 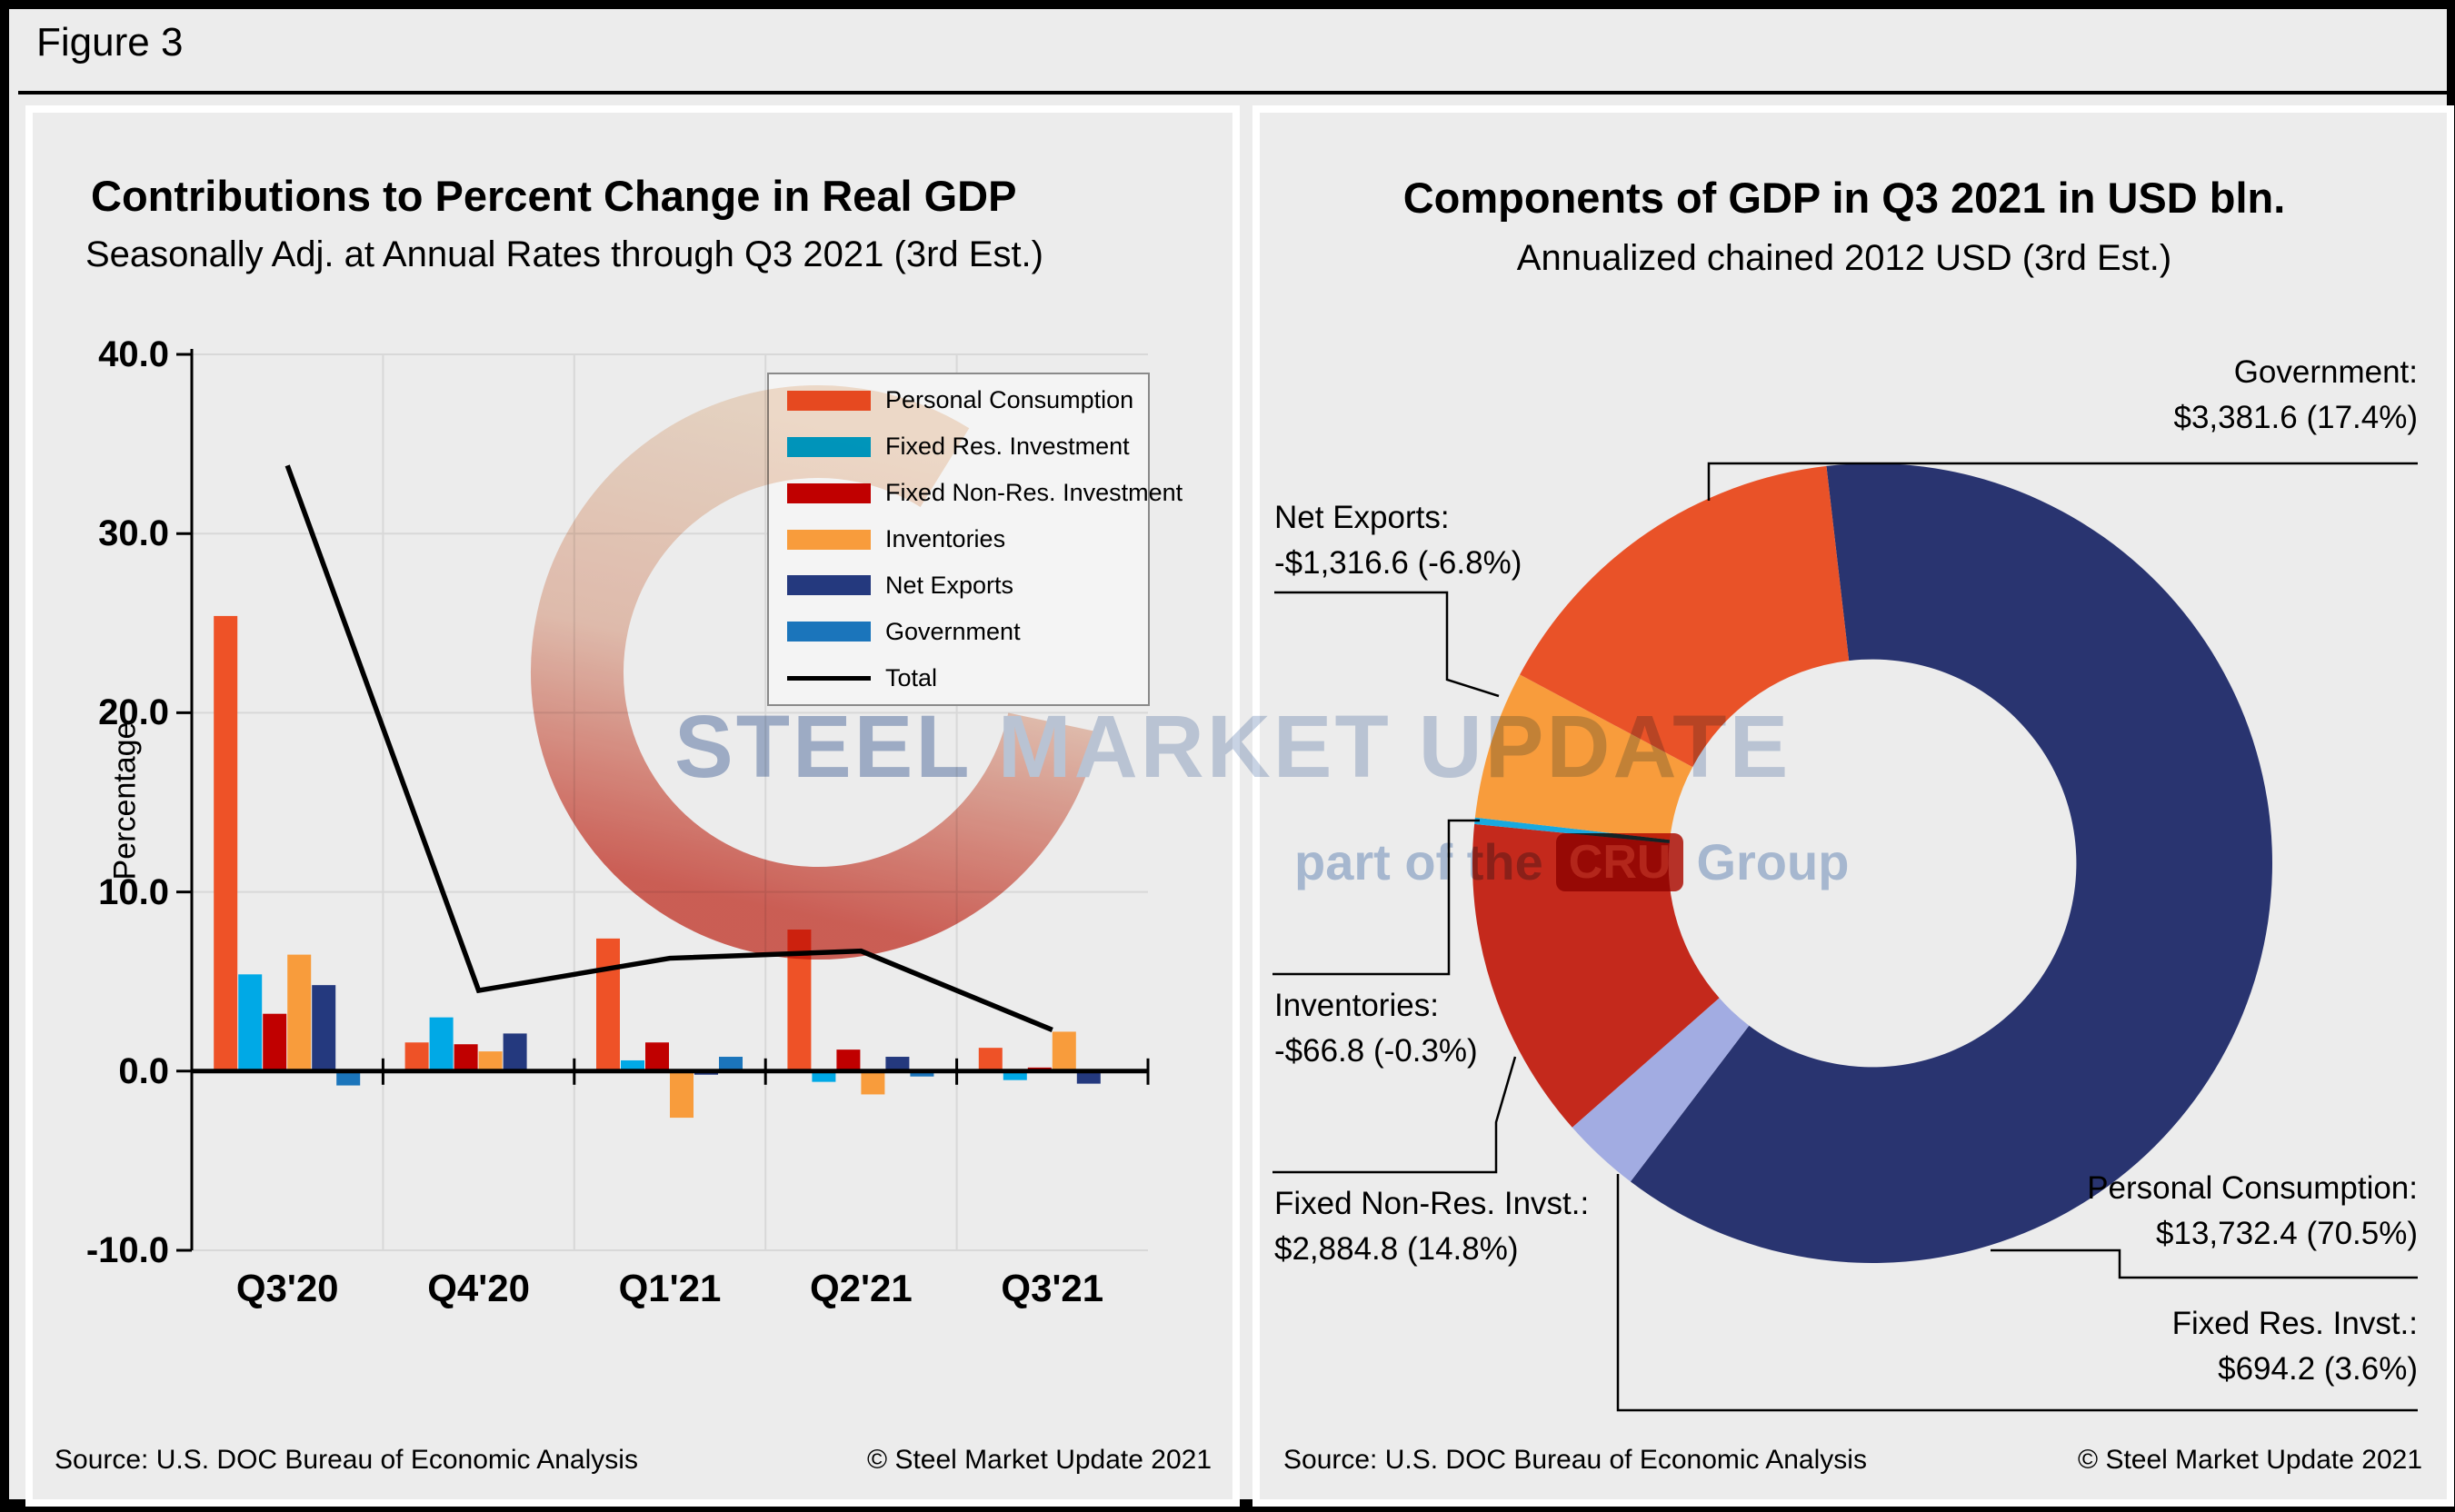 What do you see at coordinates (1951, 863) in the screenshot?
I see `donut-slice-personal-consumption` at bounding box center [1951, 863].